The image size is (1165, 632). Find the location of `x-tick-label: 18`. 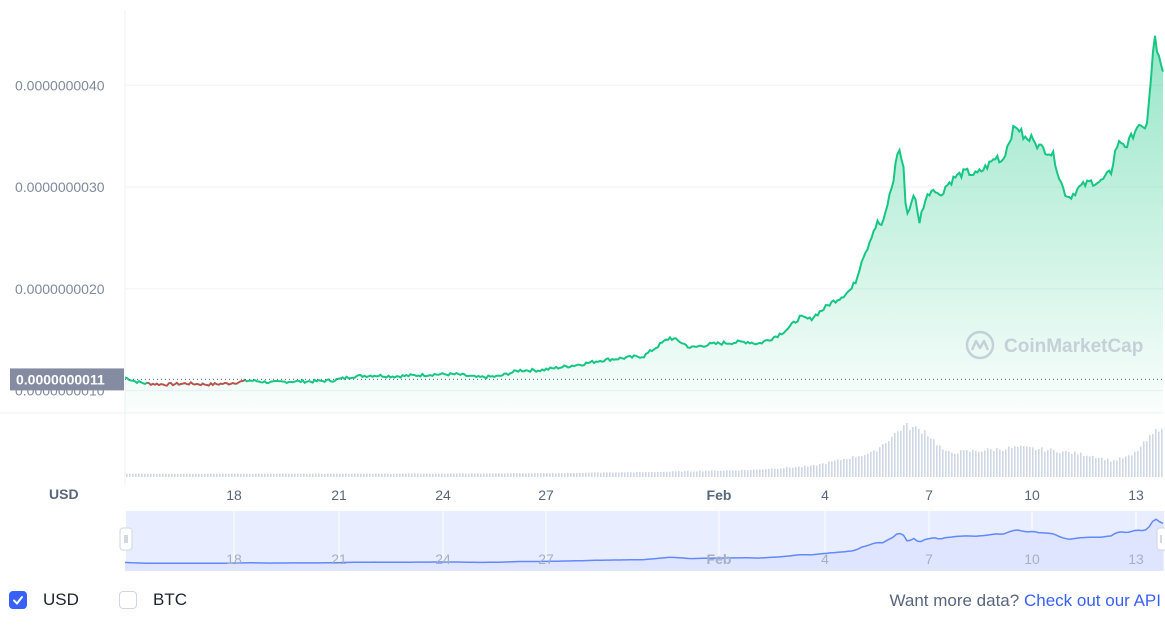

x-tick-label: 18 is located at coordinates (234, 495).